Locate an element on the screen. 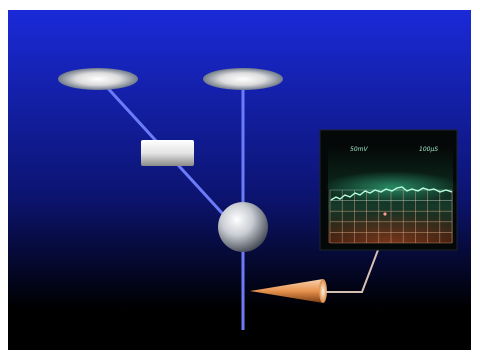 Image resolution: width=480 pixels, height=360 pixels. oscilloscope-trace is located at coordinates (391, 193).